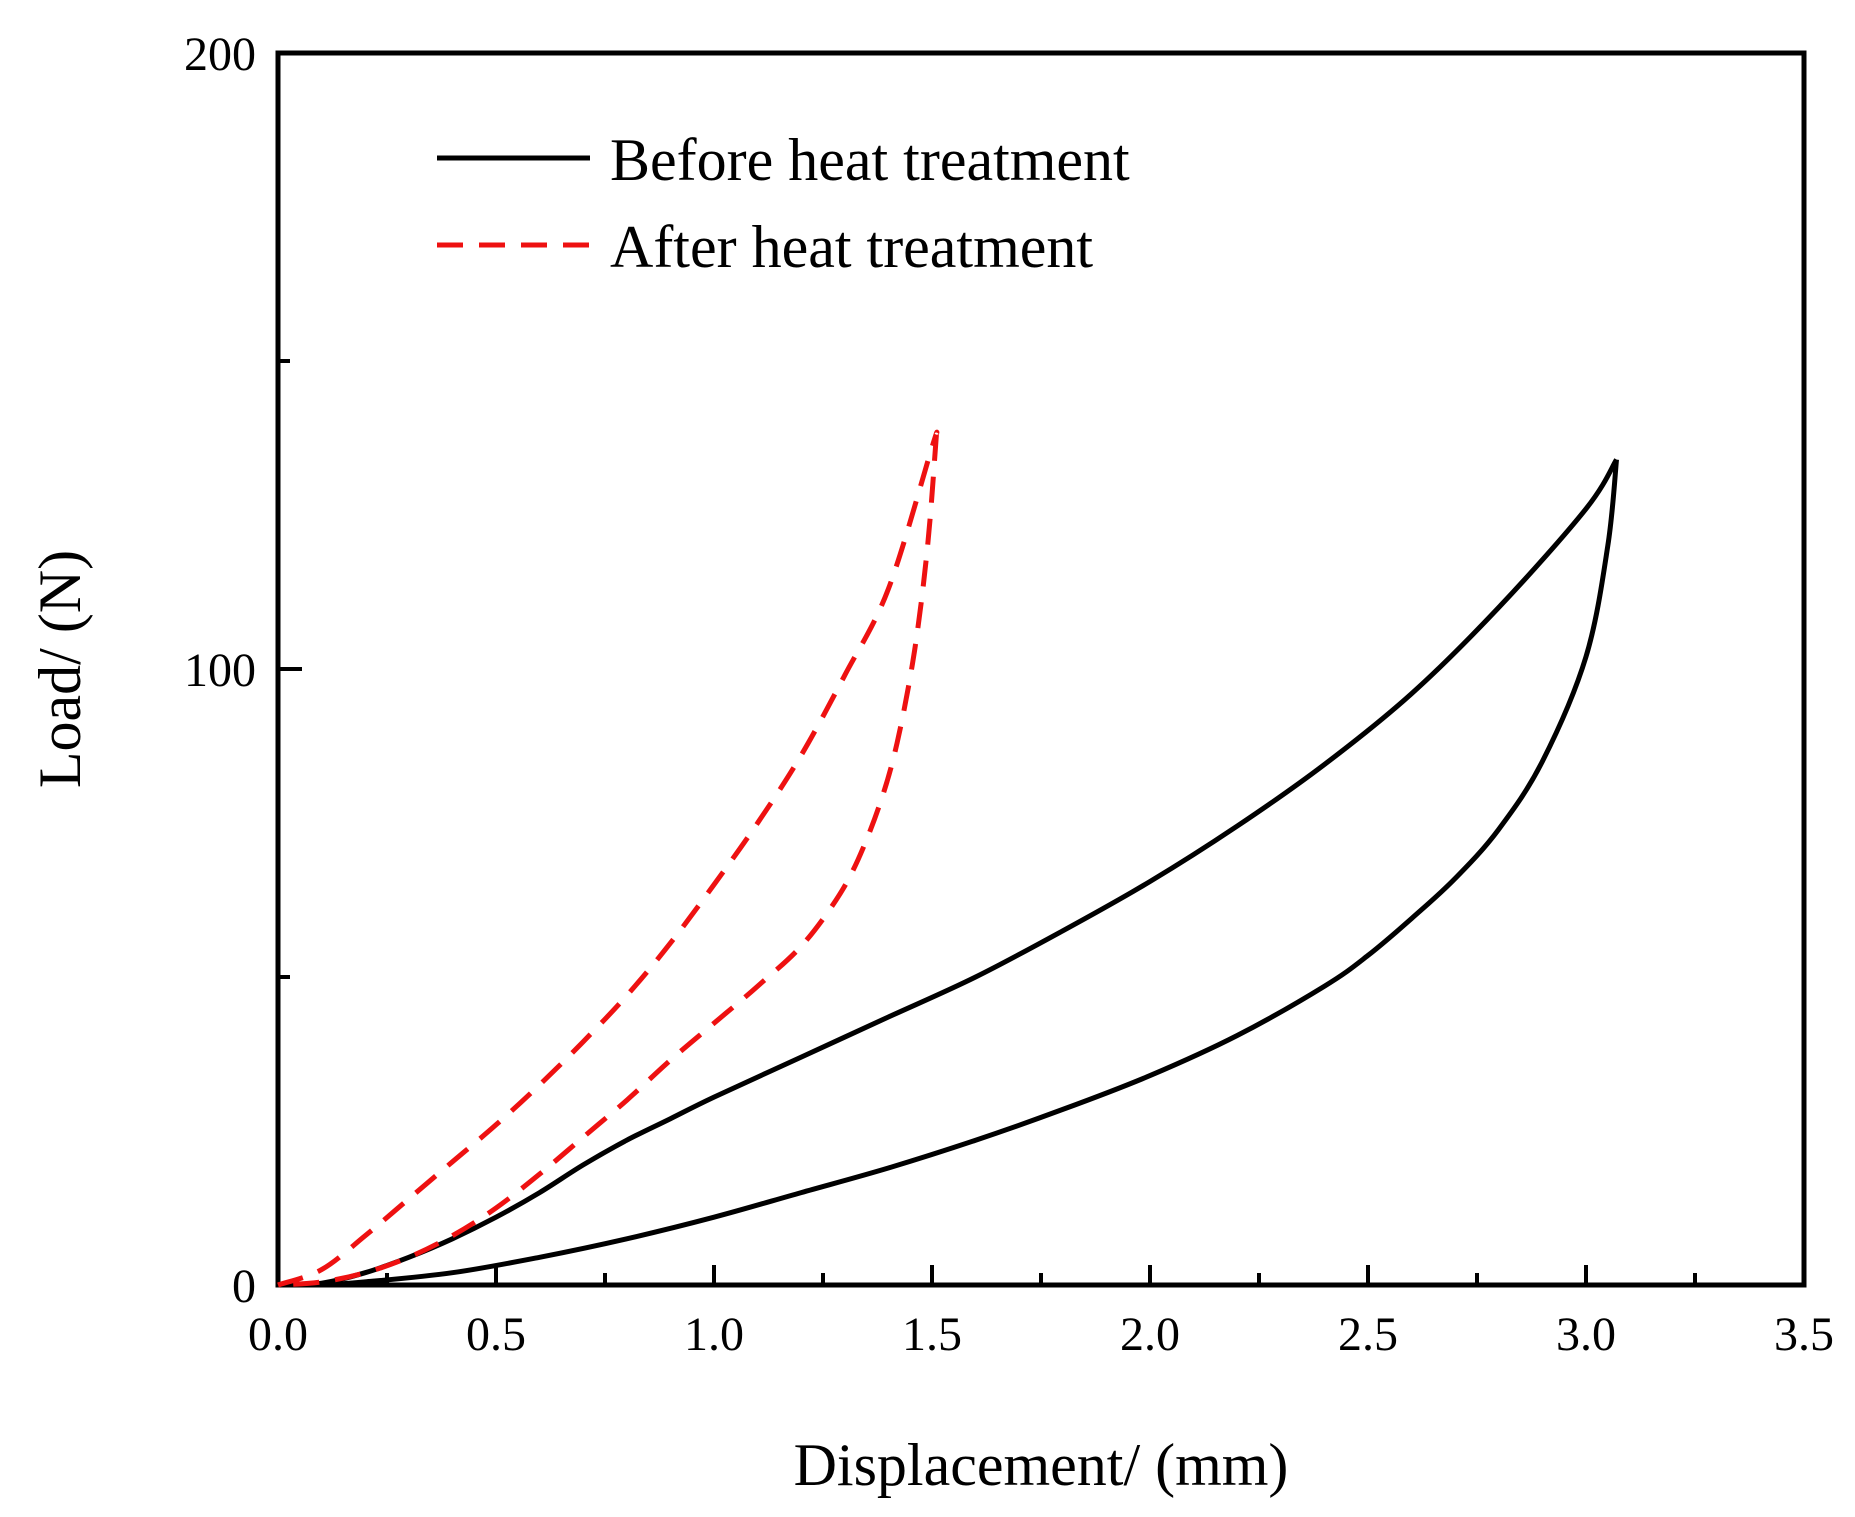  What do you see at coordinates (1150, 1334) in the screenshot?
I see `x-tick-label: 2.0` at bounding box center [1150, 1334].